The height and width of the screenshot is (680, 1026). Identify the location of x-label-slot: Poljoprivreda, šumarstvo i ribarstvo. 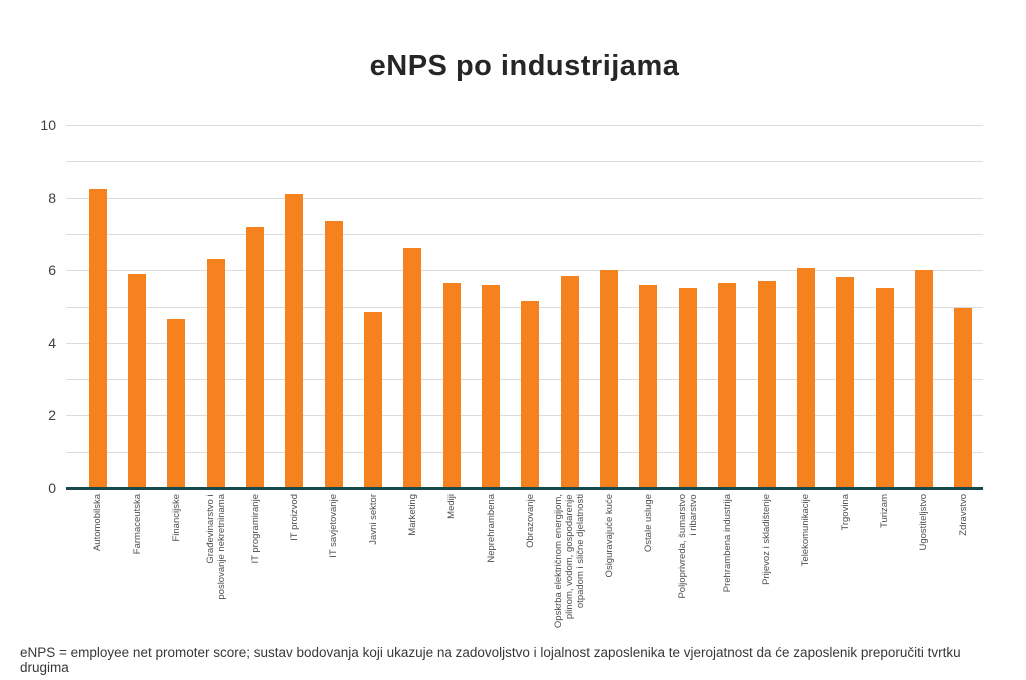
(687, 546).